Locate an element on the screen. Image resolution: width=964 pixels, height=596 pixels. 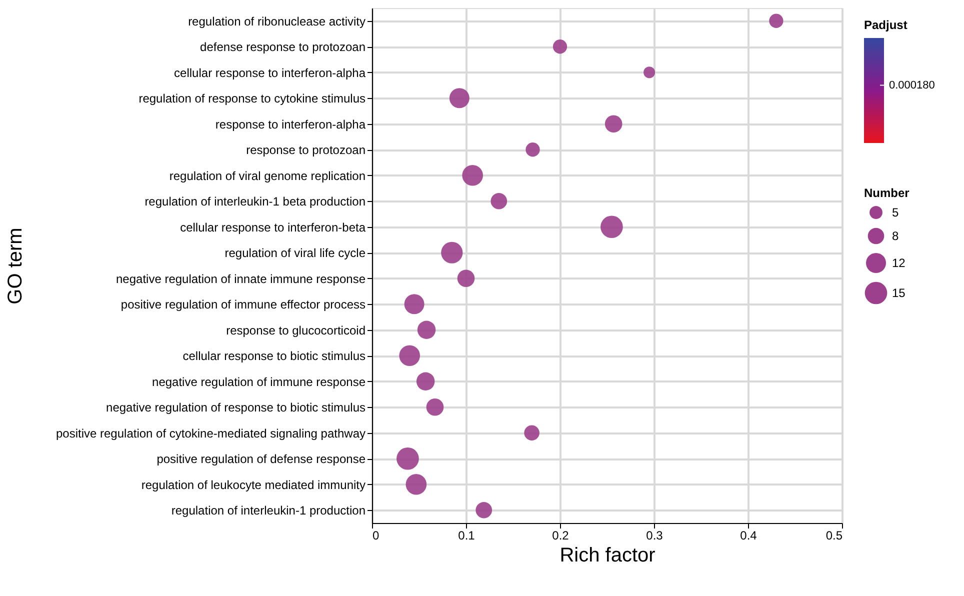
x-tick-label: 0.2 is located at coordinates (561, 535).